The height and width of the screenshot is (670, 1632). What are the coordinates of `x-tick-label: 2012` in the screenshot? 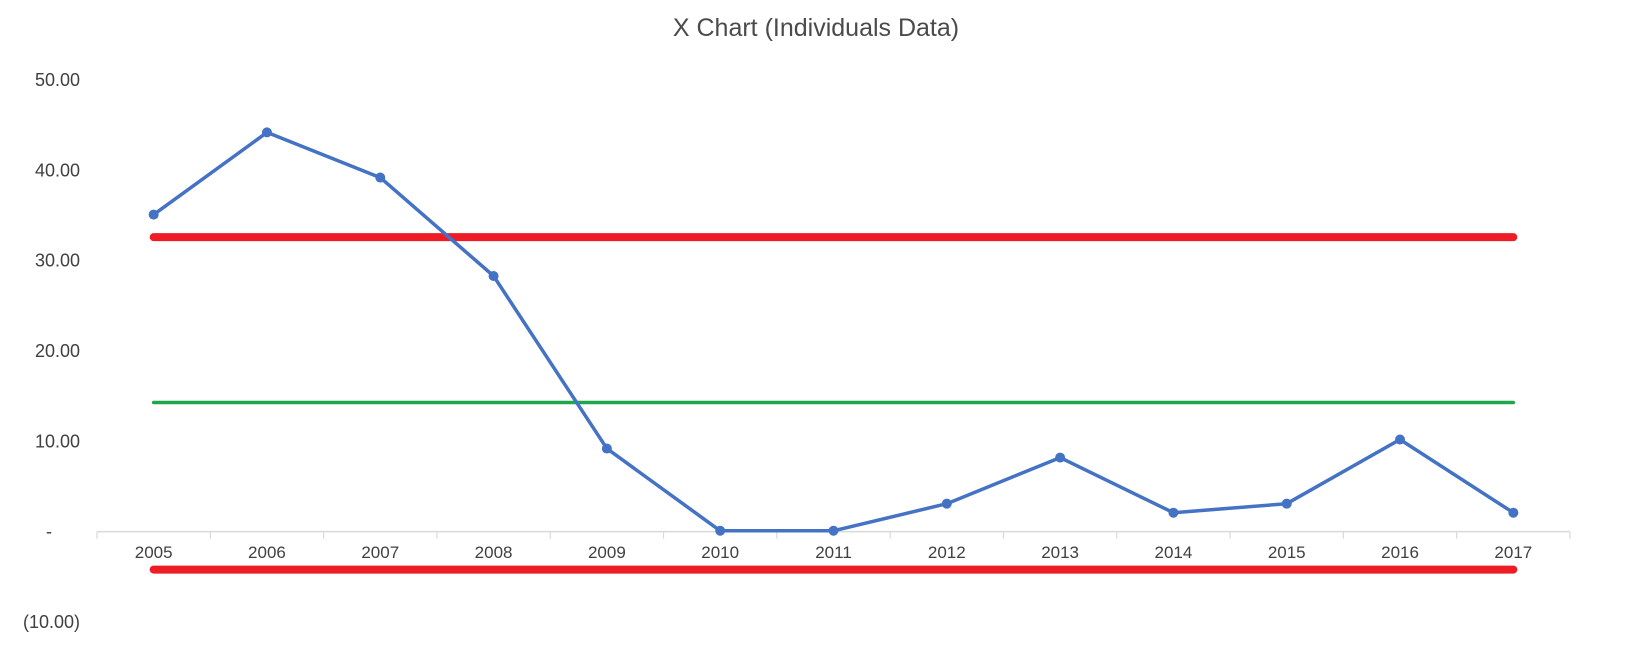 It's located at (947, 552).